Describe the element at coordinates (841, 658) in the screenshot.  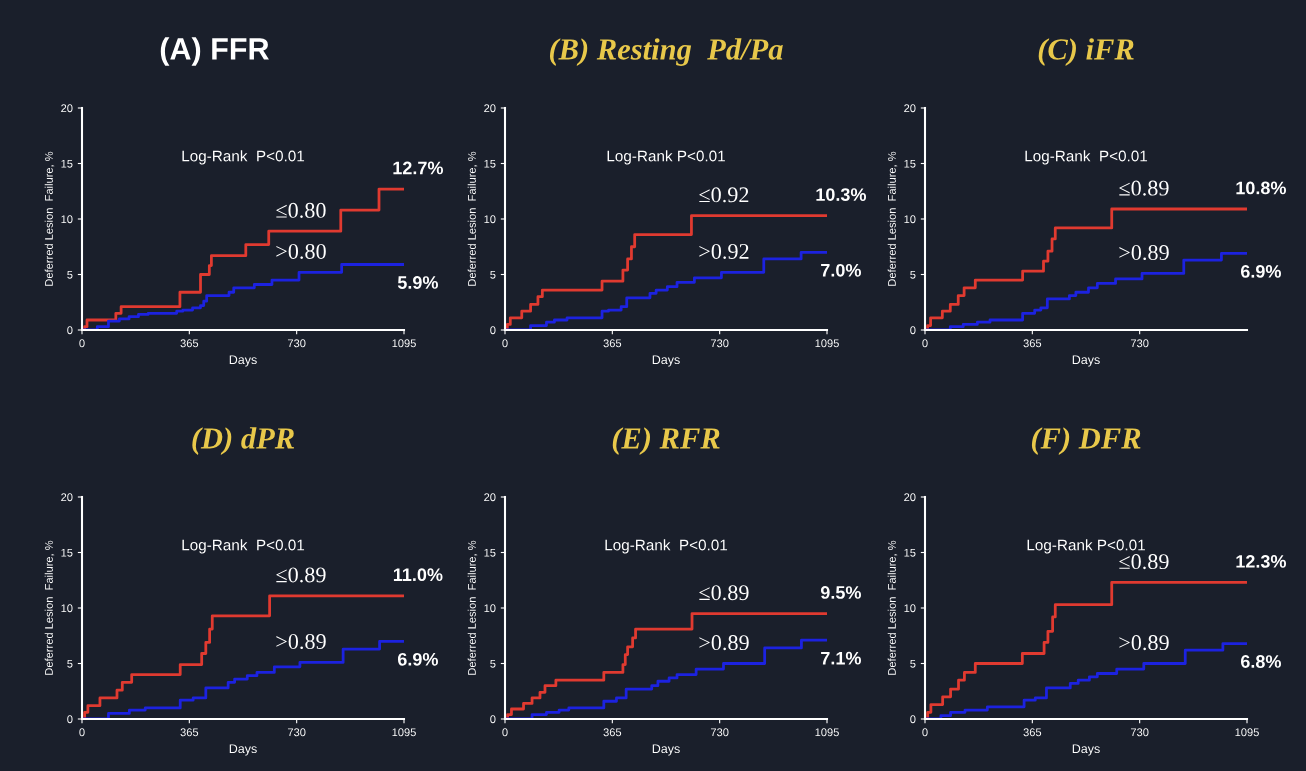
I see `annotation: 7.1%` at that location.